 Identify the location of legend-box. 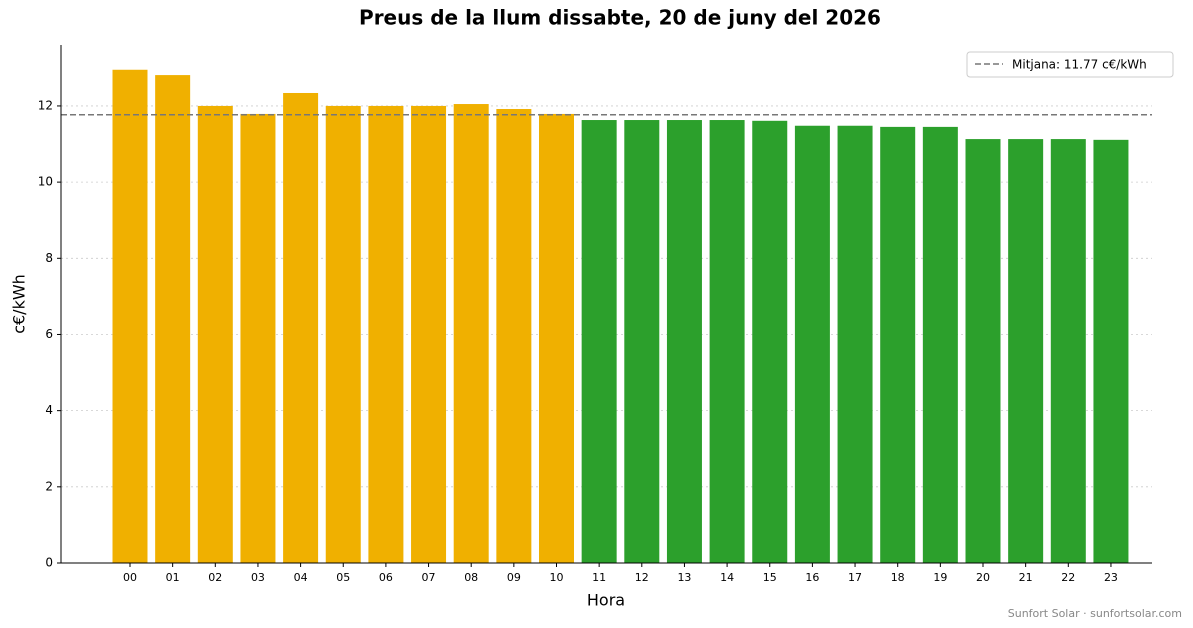
(1070, 64).